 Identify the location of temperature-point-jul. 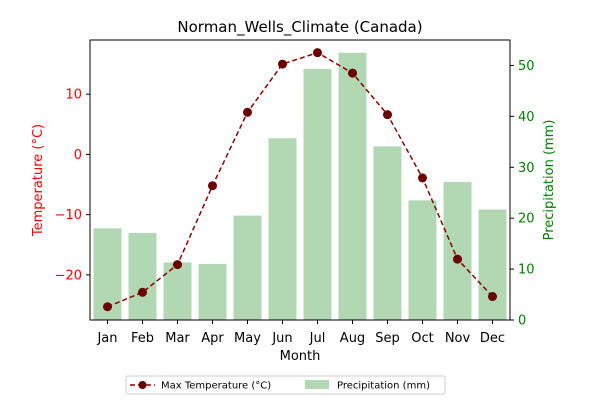
(317, 53).